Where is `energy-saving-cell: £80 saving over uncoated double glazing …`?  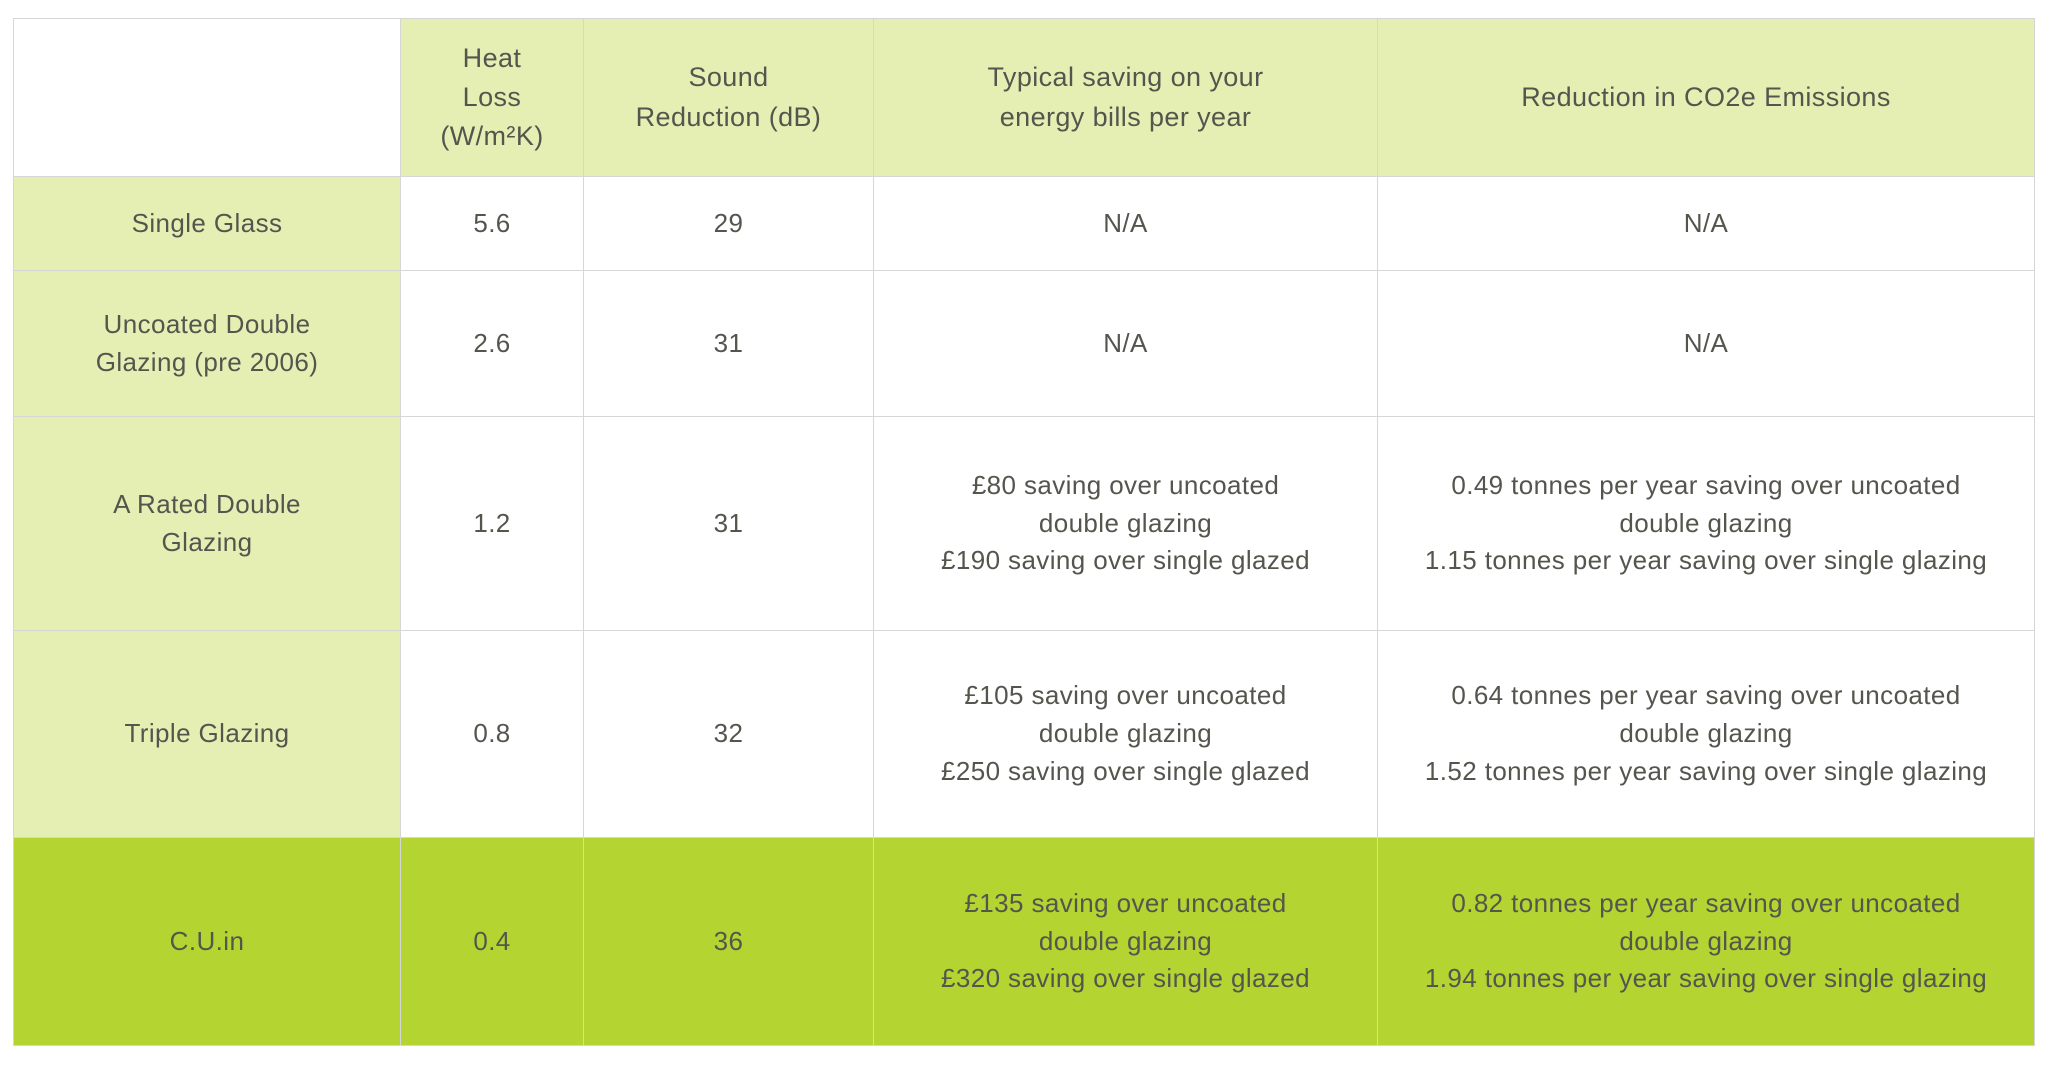 energy-saving-cell: £80 saving over uncoated double glazing … is located at coordinates (1125, 523).